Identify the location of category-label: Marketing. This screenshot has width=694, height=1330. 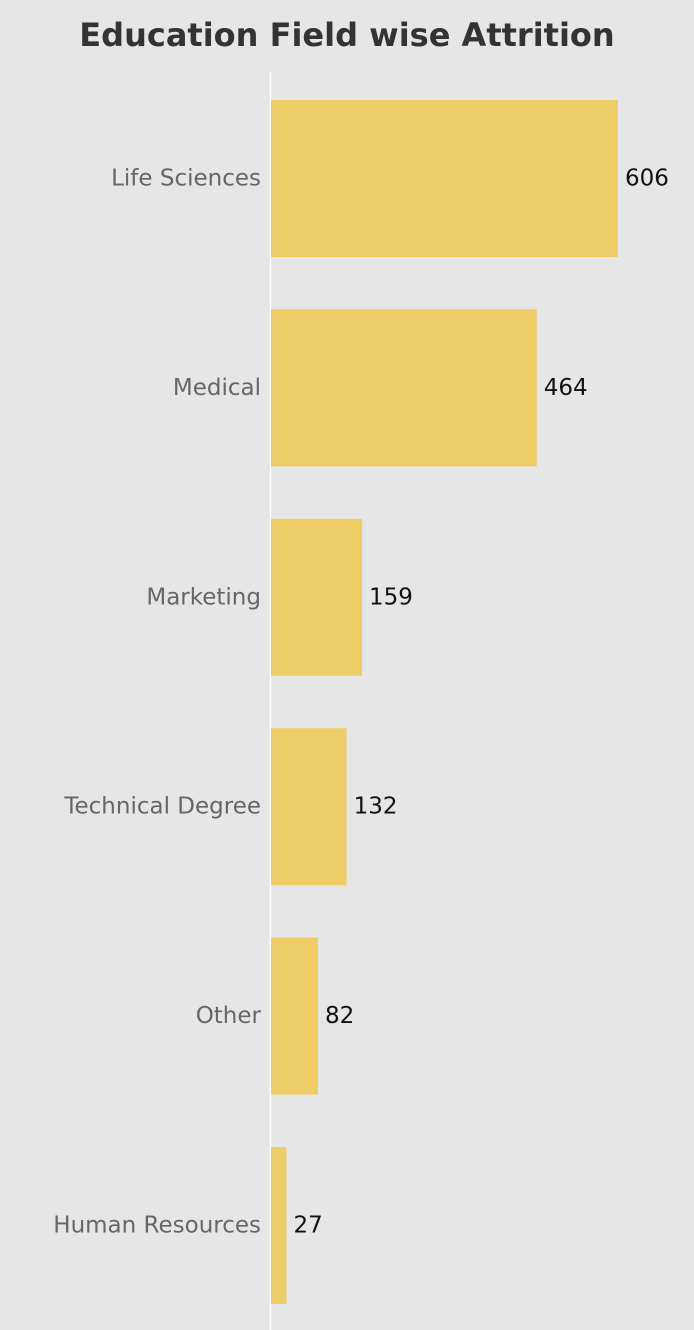
(203, 597).